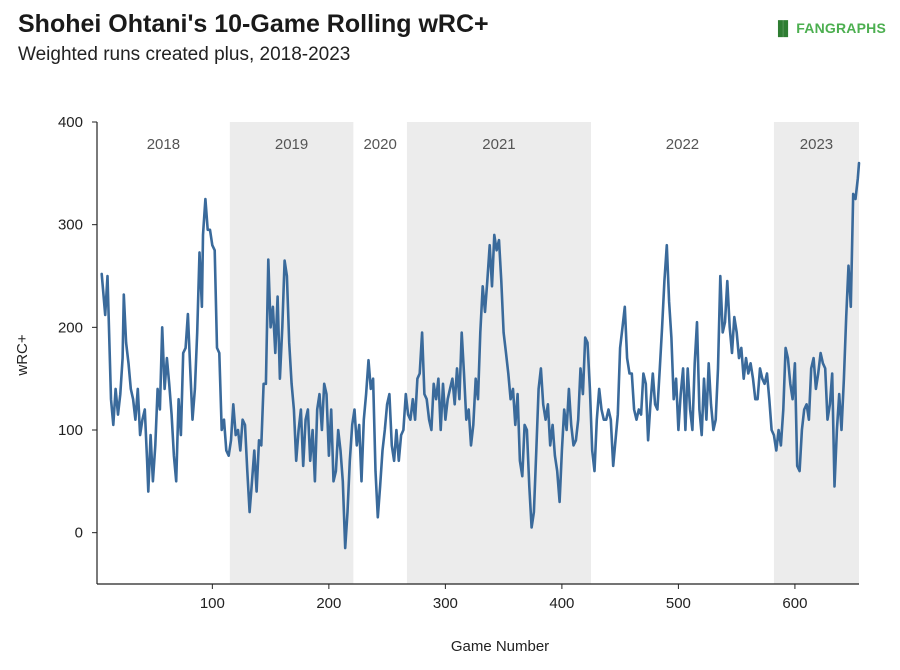 The height and width of the screenshot is (670, 900). What do you see at coordinates (22, 355) in the screenshot?
I see `y-axis-label: wRC+` at bounding box center [22, 355].